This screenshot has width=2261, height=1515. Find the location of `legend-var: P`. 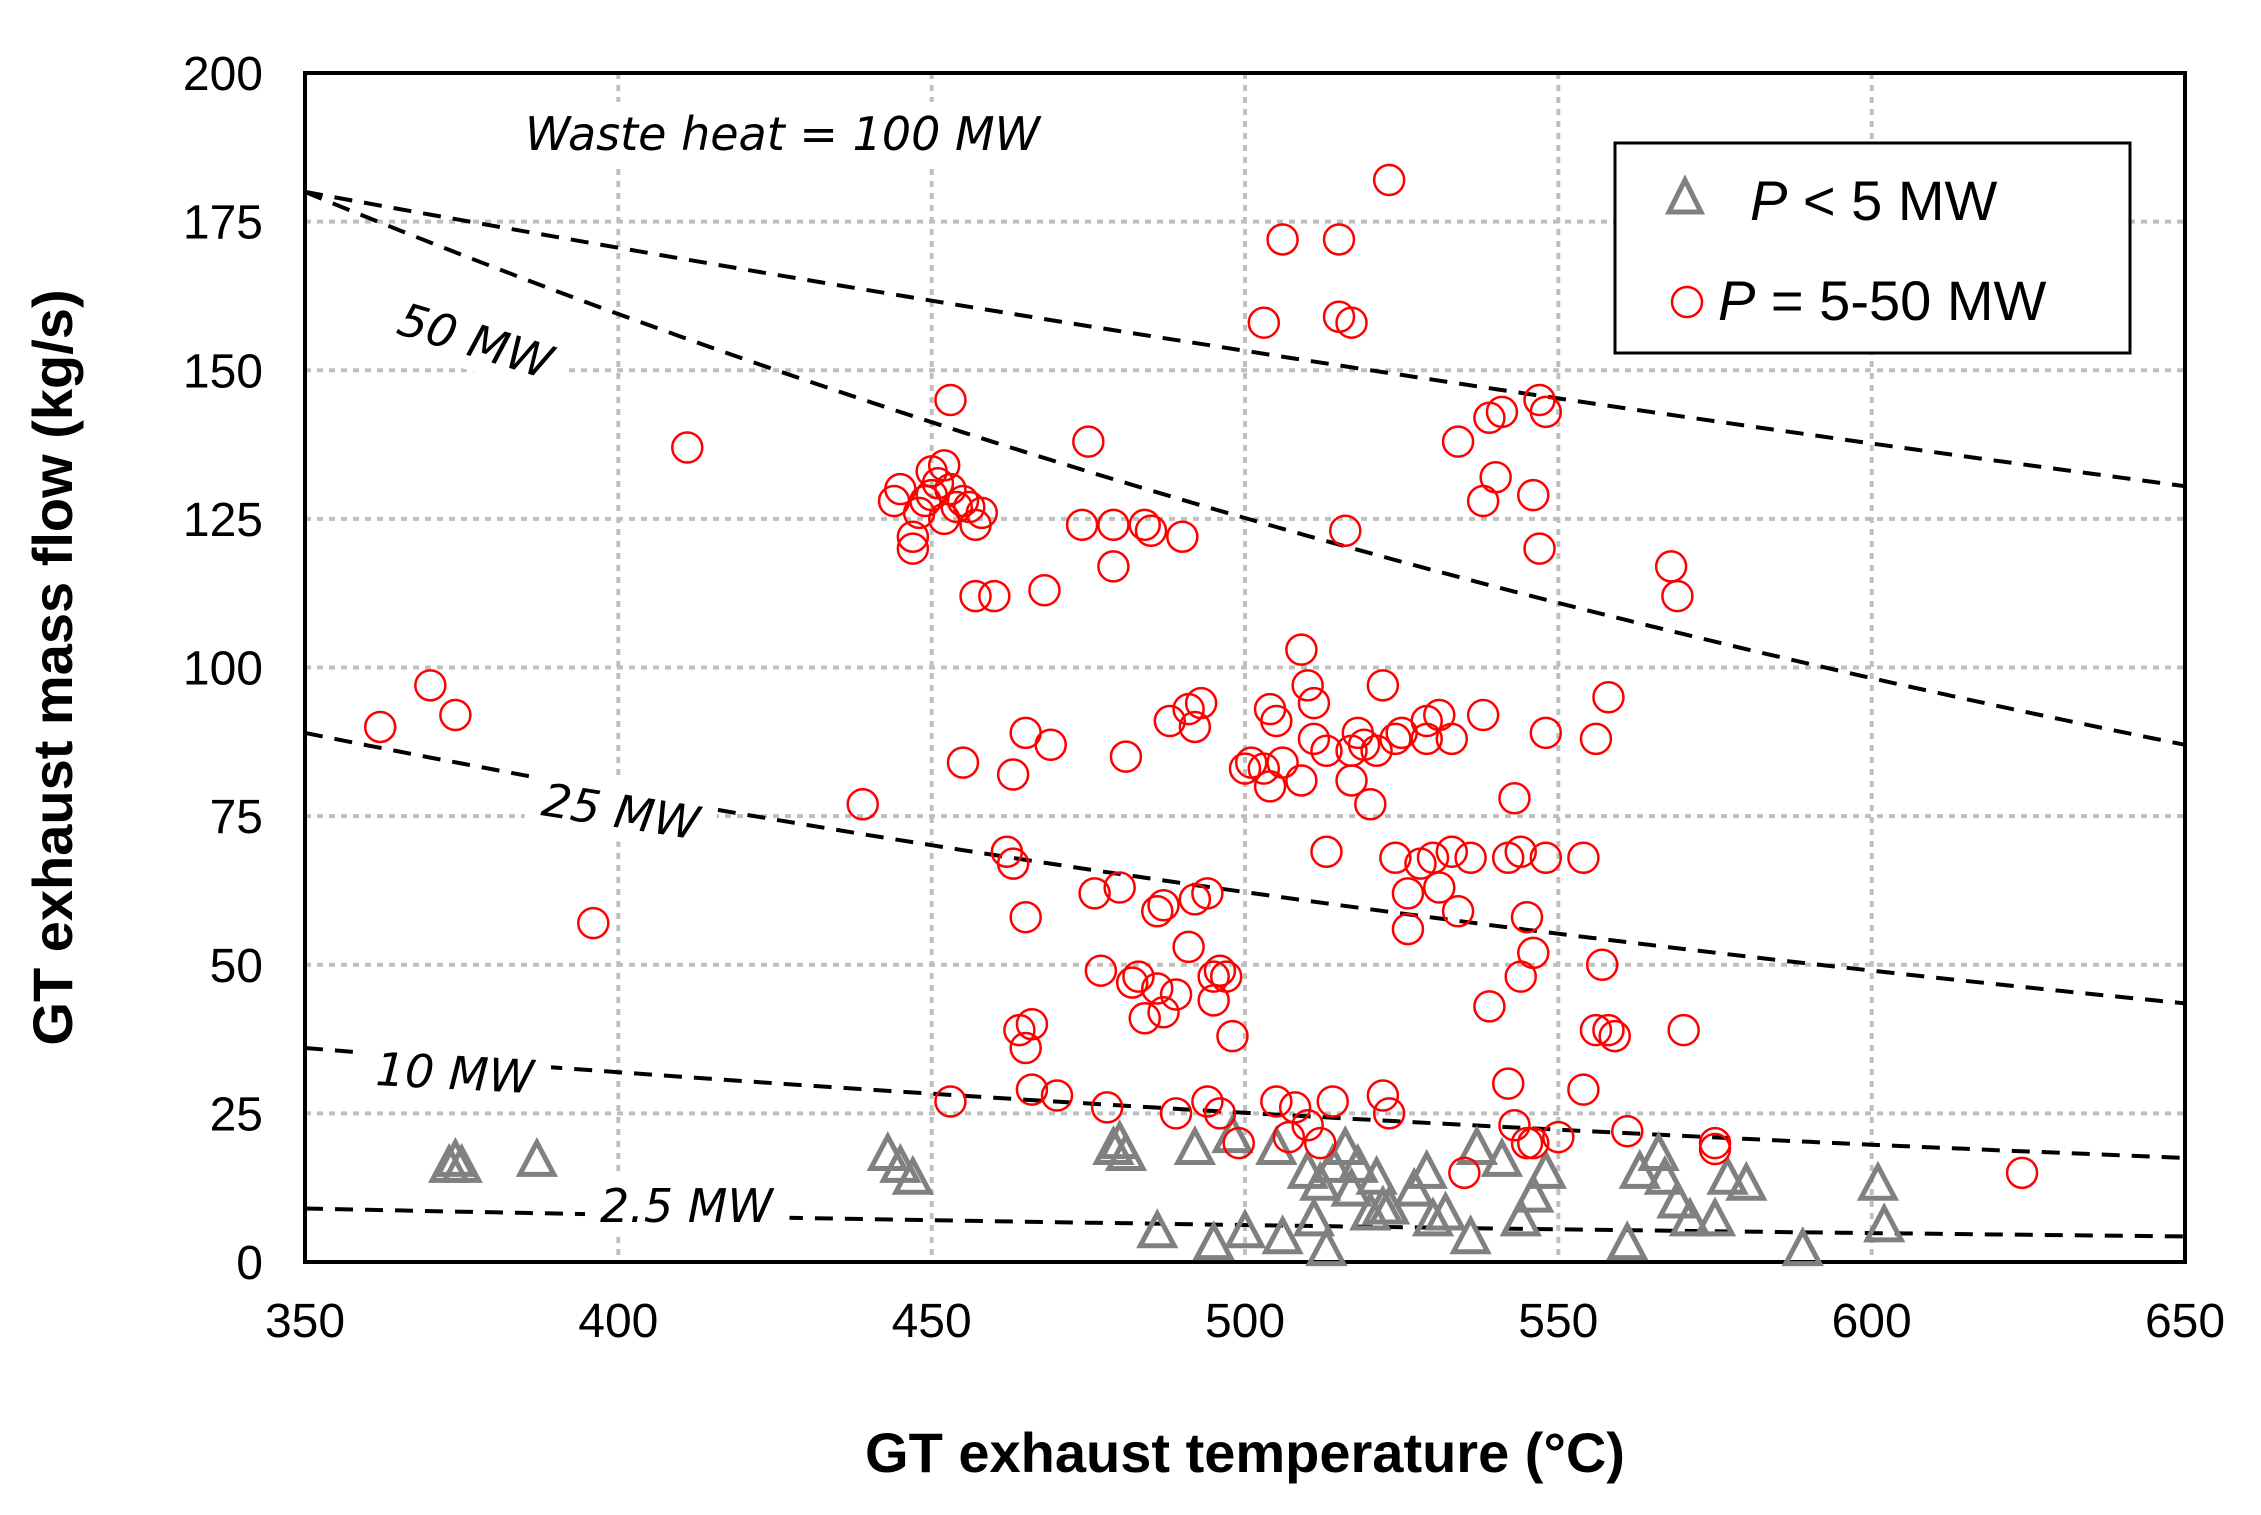

legend-var: P is located at coordinates (1768, 200).